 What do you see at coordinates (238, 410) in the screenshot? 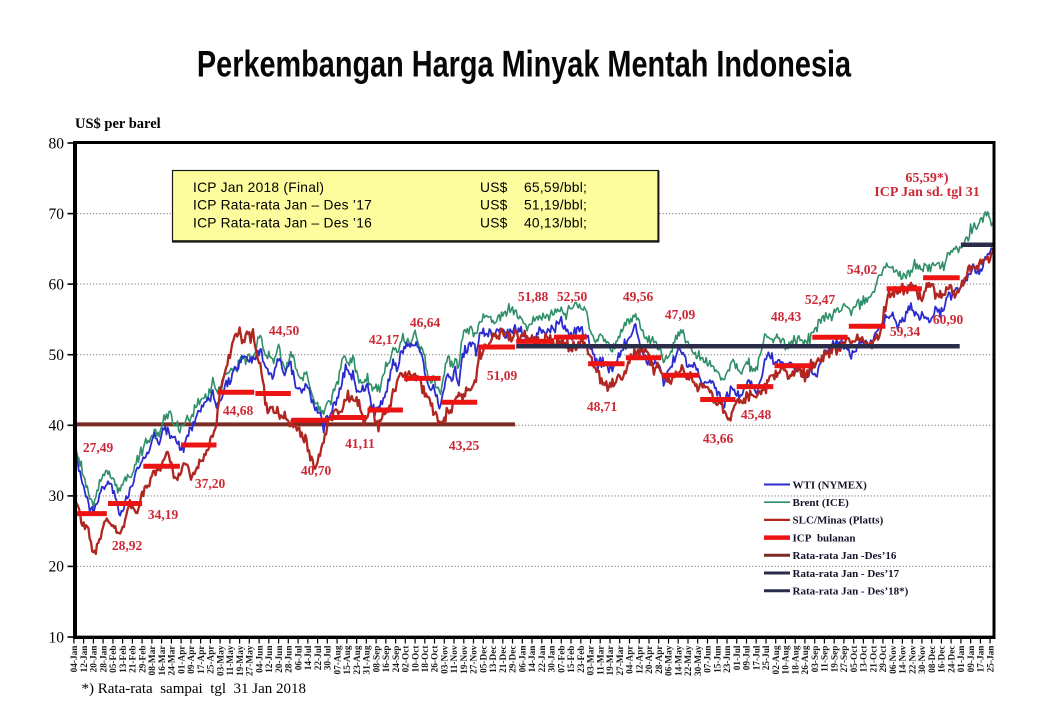
I see `svg-text: 44,68` at bounding box center [238, 410].